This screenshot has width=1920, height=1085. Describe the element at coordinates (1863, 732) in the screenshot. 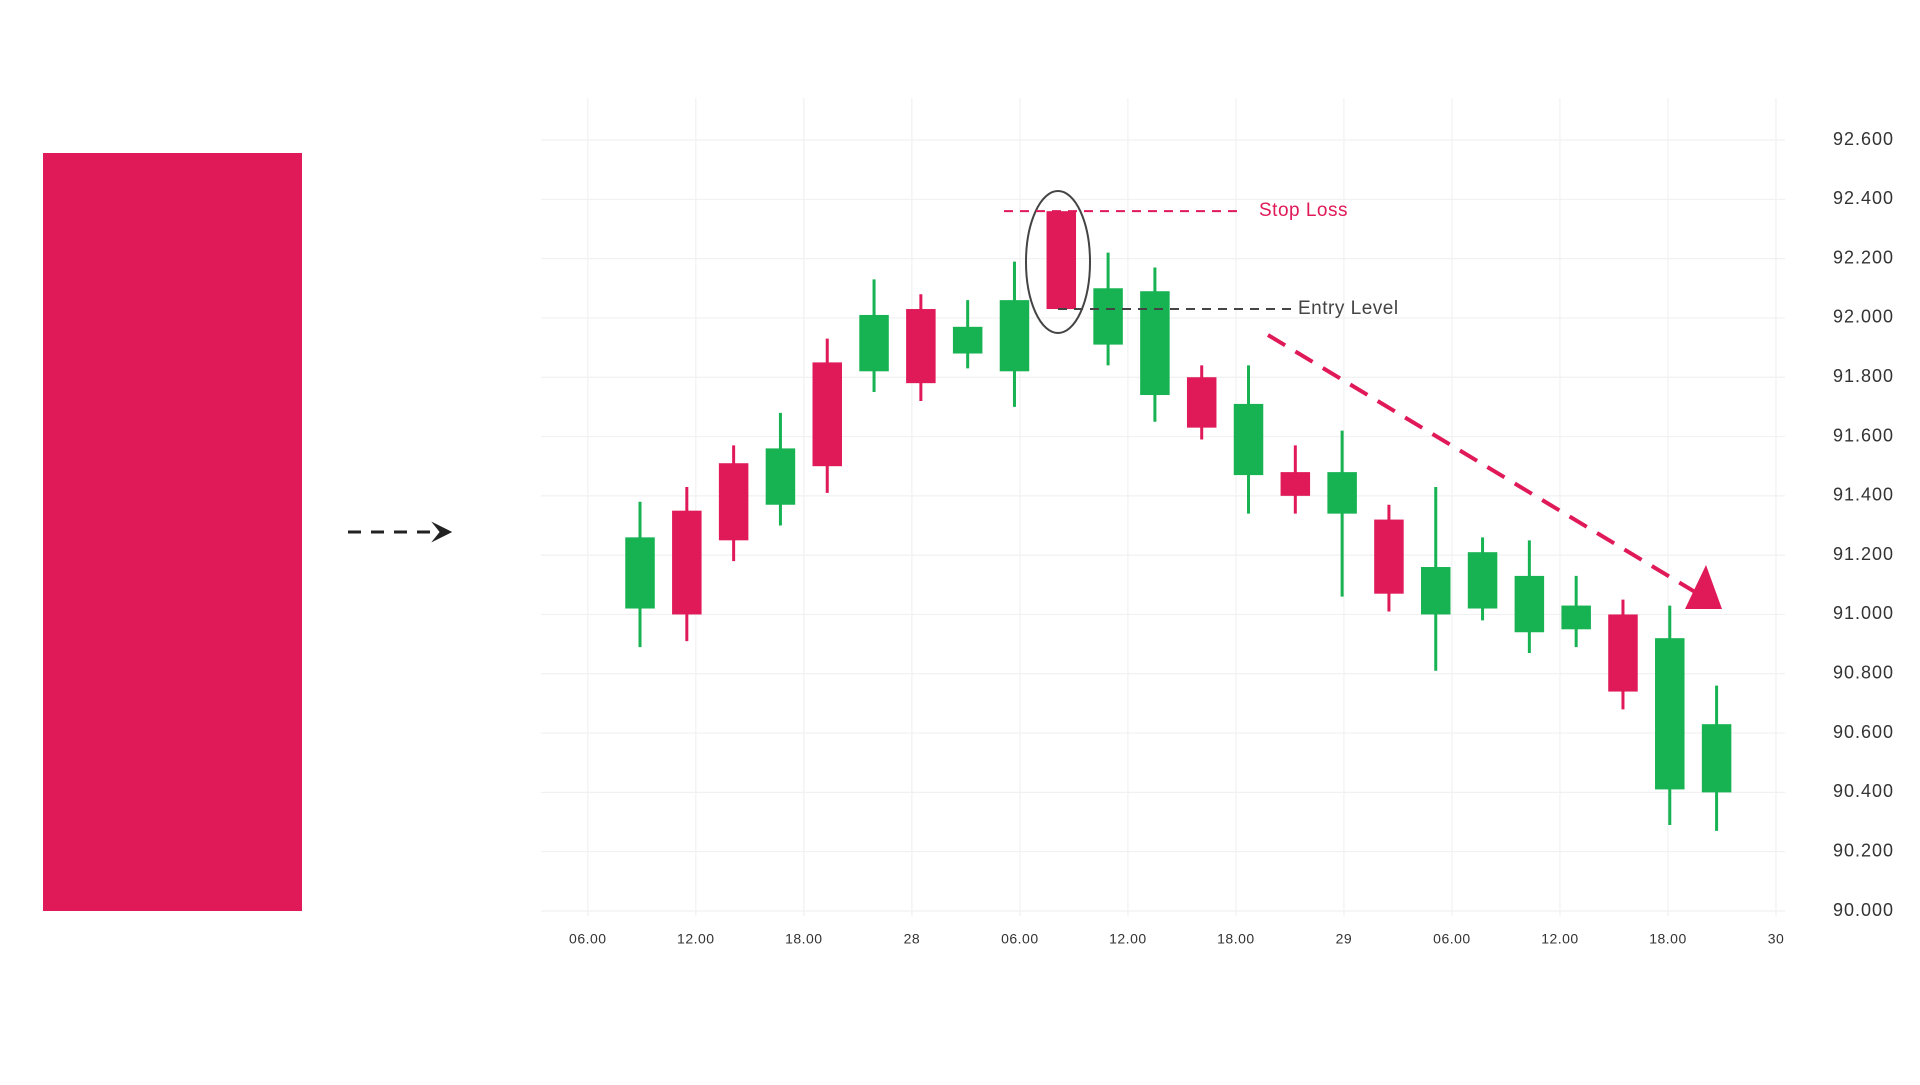

I see `y-tick-label: 90.600` at that location.